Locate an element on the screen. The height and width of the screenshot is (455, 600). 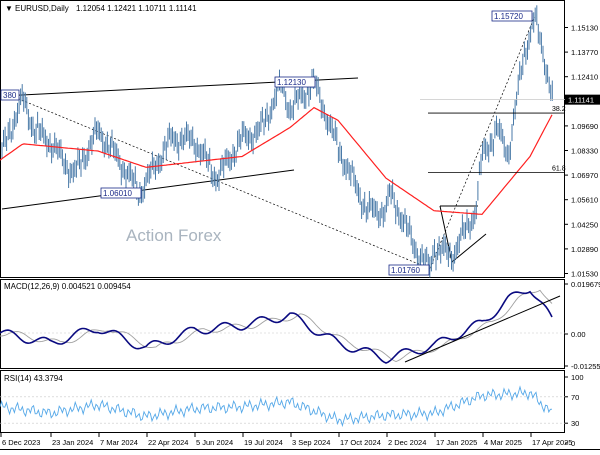
ohlc-values: 1.12054 1.12421 1.10711 1.11141 is located at coordinates (136, 8).